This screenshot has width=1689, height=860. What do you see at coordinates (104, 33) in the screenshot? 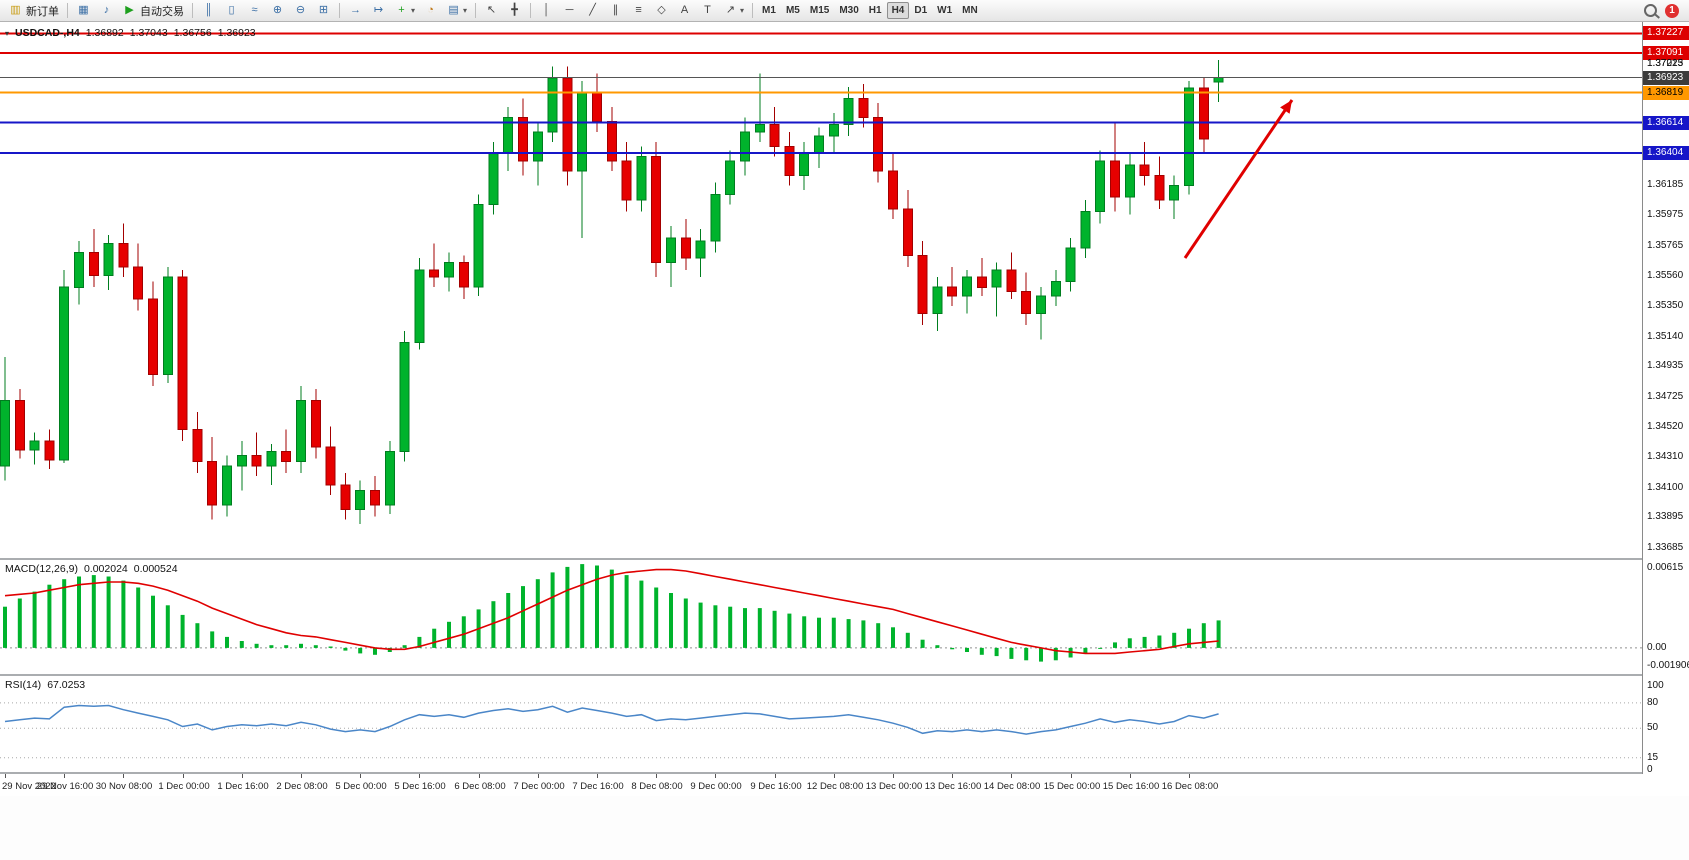
I see `open-value: 1.36892` at bounding box center [104, 33].